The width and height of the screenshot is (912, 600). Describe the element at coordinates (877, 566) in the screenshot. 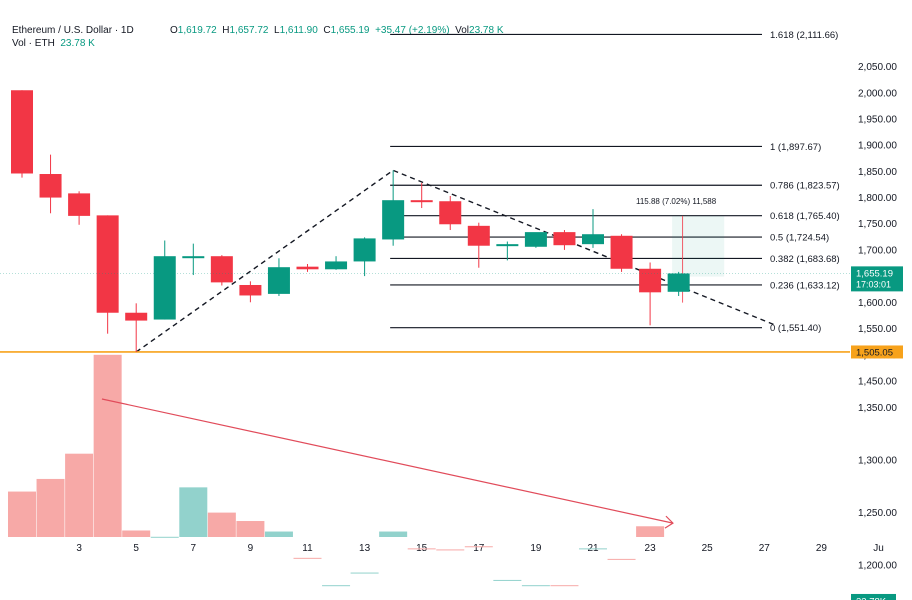

I see `y-tick-label: 1,200.00` at that location.